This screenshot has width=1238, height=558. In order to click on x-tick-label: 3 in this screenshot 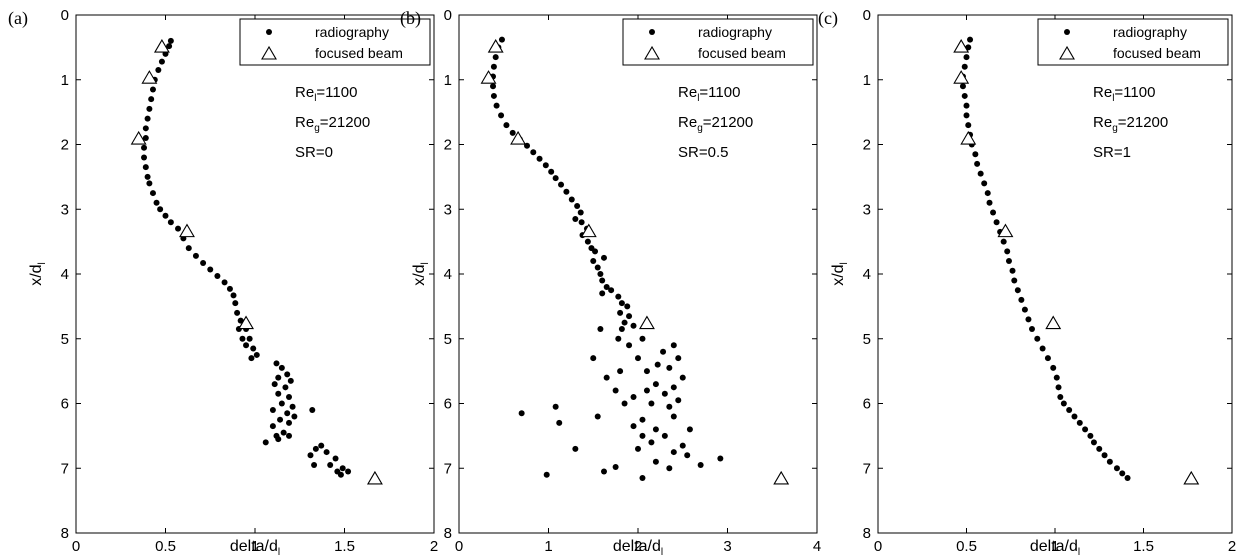, I will do `click(727, 546)`.